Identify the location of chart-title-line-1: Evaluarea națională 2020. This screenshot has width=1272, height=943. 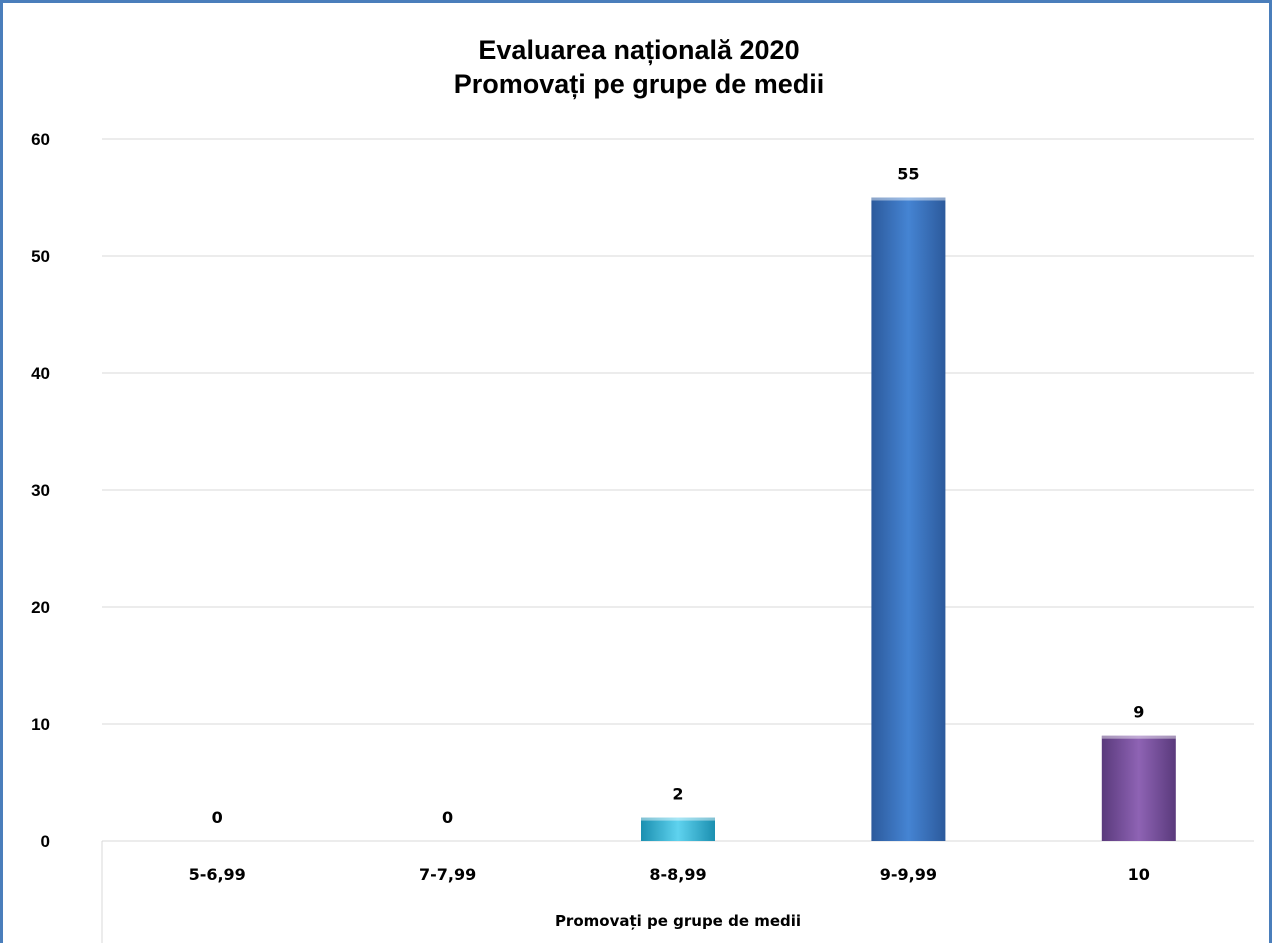
(639, 50).